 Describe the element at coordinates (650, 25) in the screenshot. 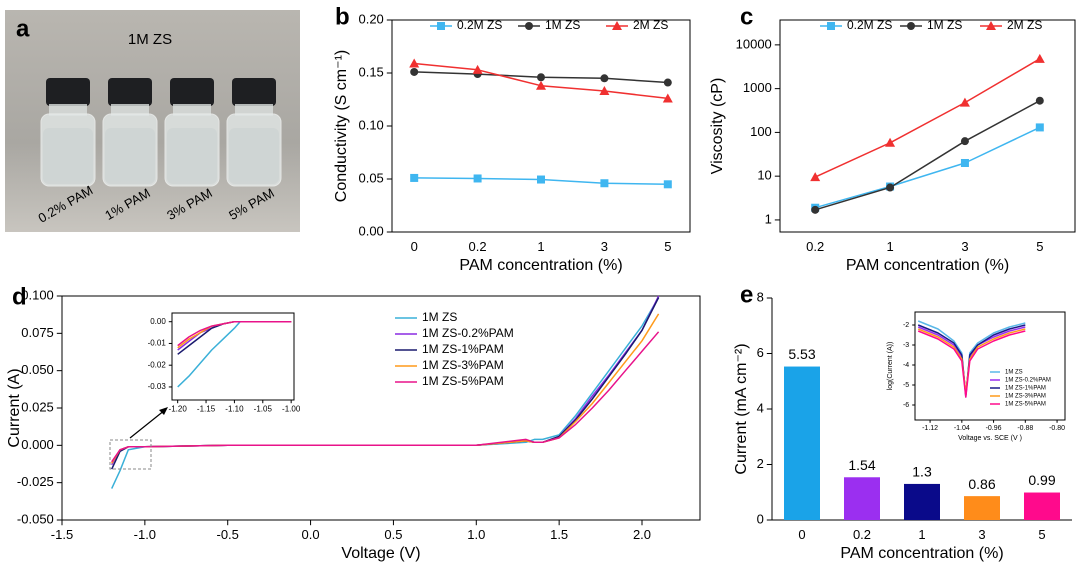

I see `legend-label: 2M ZS` at that location.